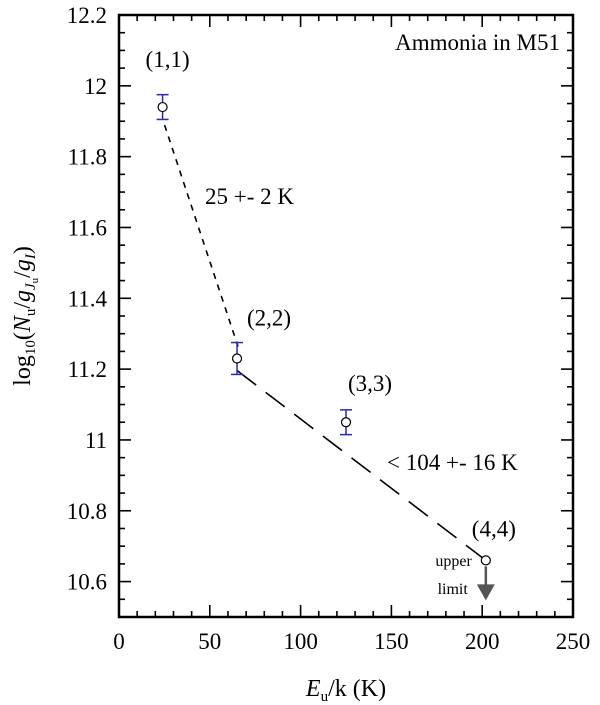 This screenshot has width=600, height=705. What do you see at coordinates (452, 462) in the screenshot?
I see `fit-label: < 104 +- 16 K` at bounding box center [452, 462].